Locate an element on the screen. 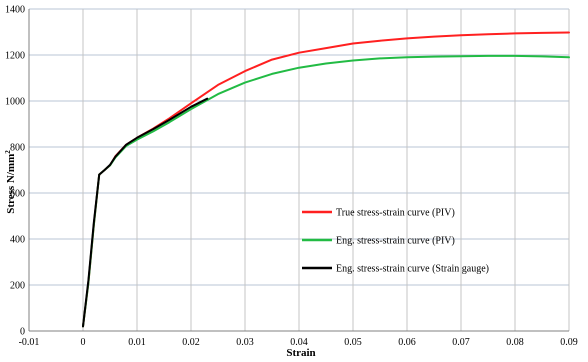 This screenshot has width=588, height=362. x-tick-label: 0.04 is located at coordinates (299, 342).